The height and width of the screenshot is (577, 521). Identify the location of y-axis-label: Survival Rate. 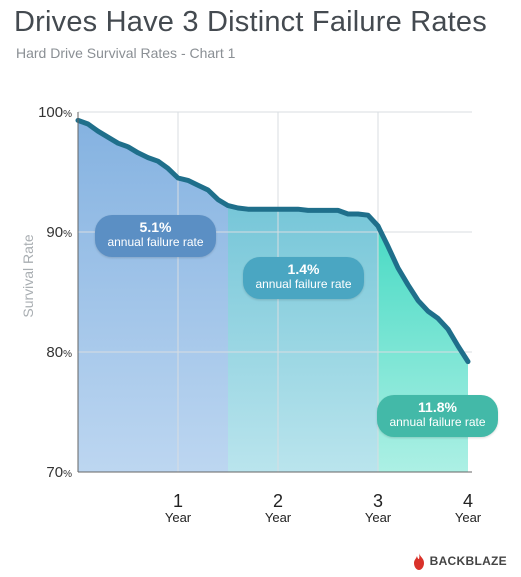
(28, 276).